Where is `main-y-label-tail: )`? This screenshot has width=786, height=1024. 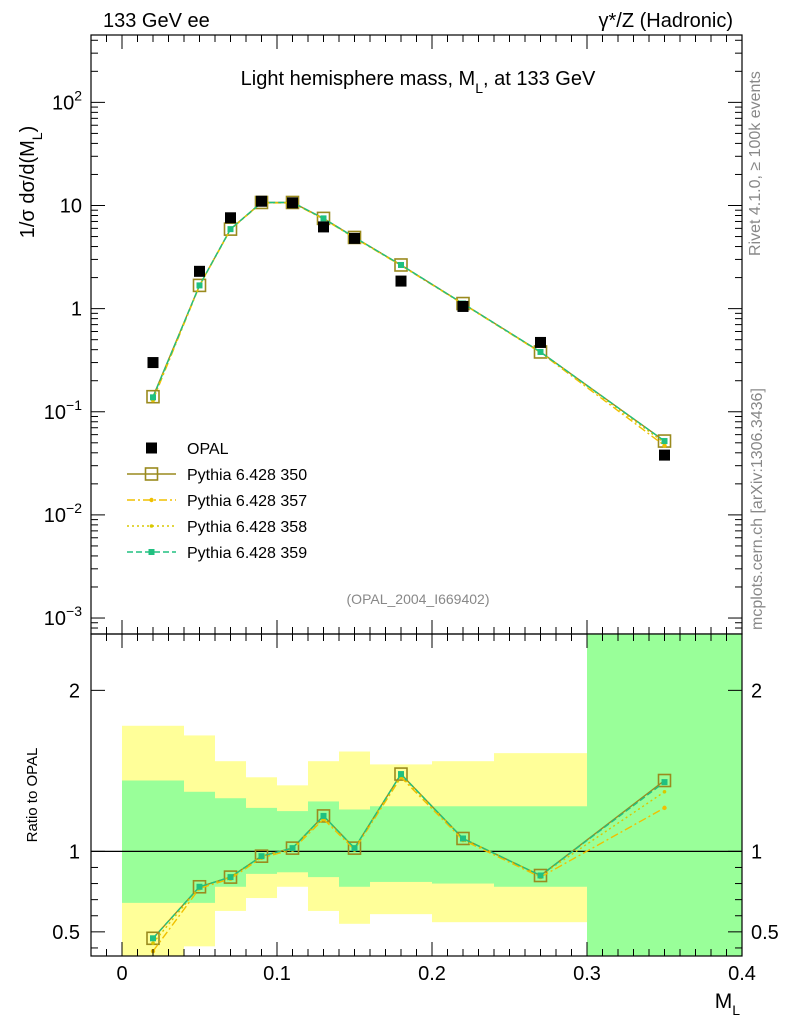 main-y-label-tail: ) is located at coordinates (28, 129).